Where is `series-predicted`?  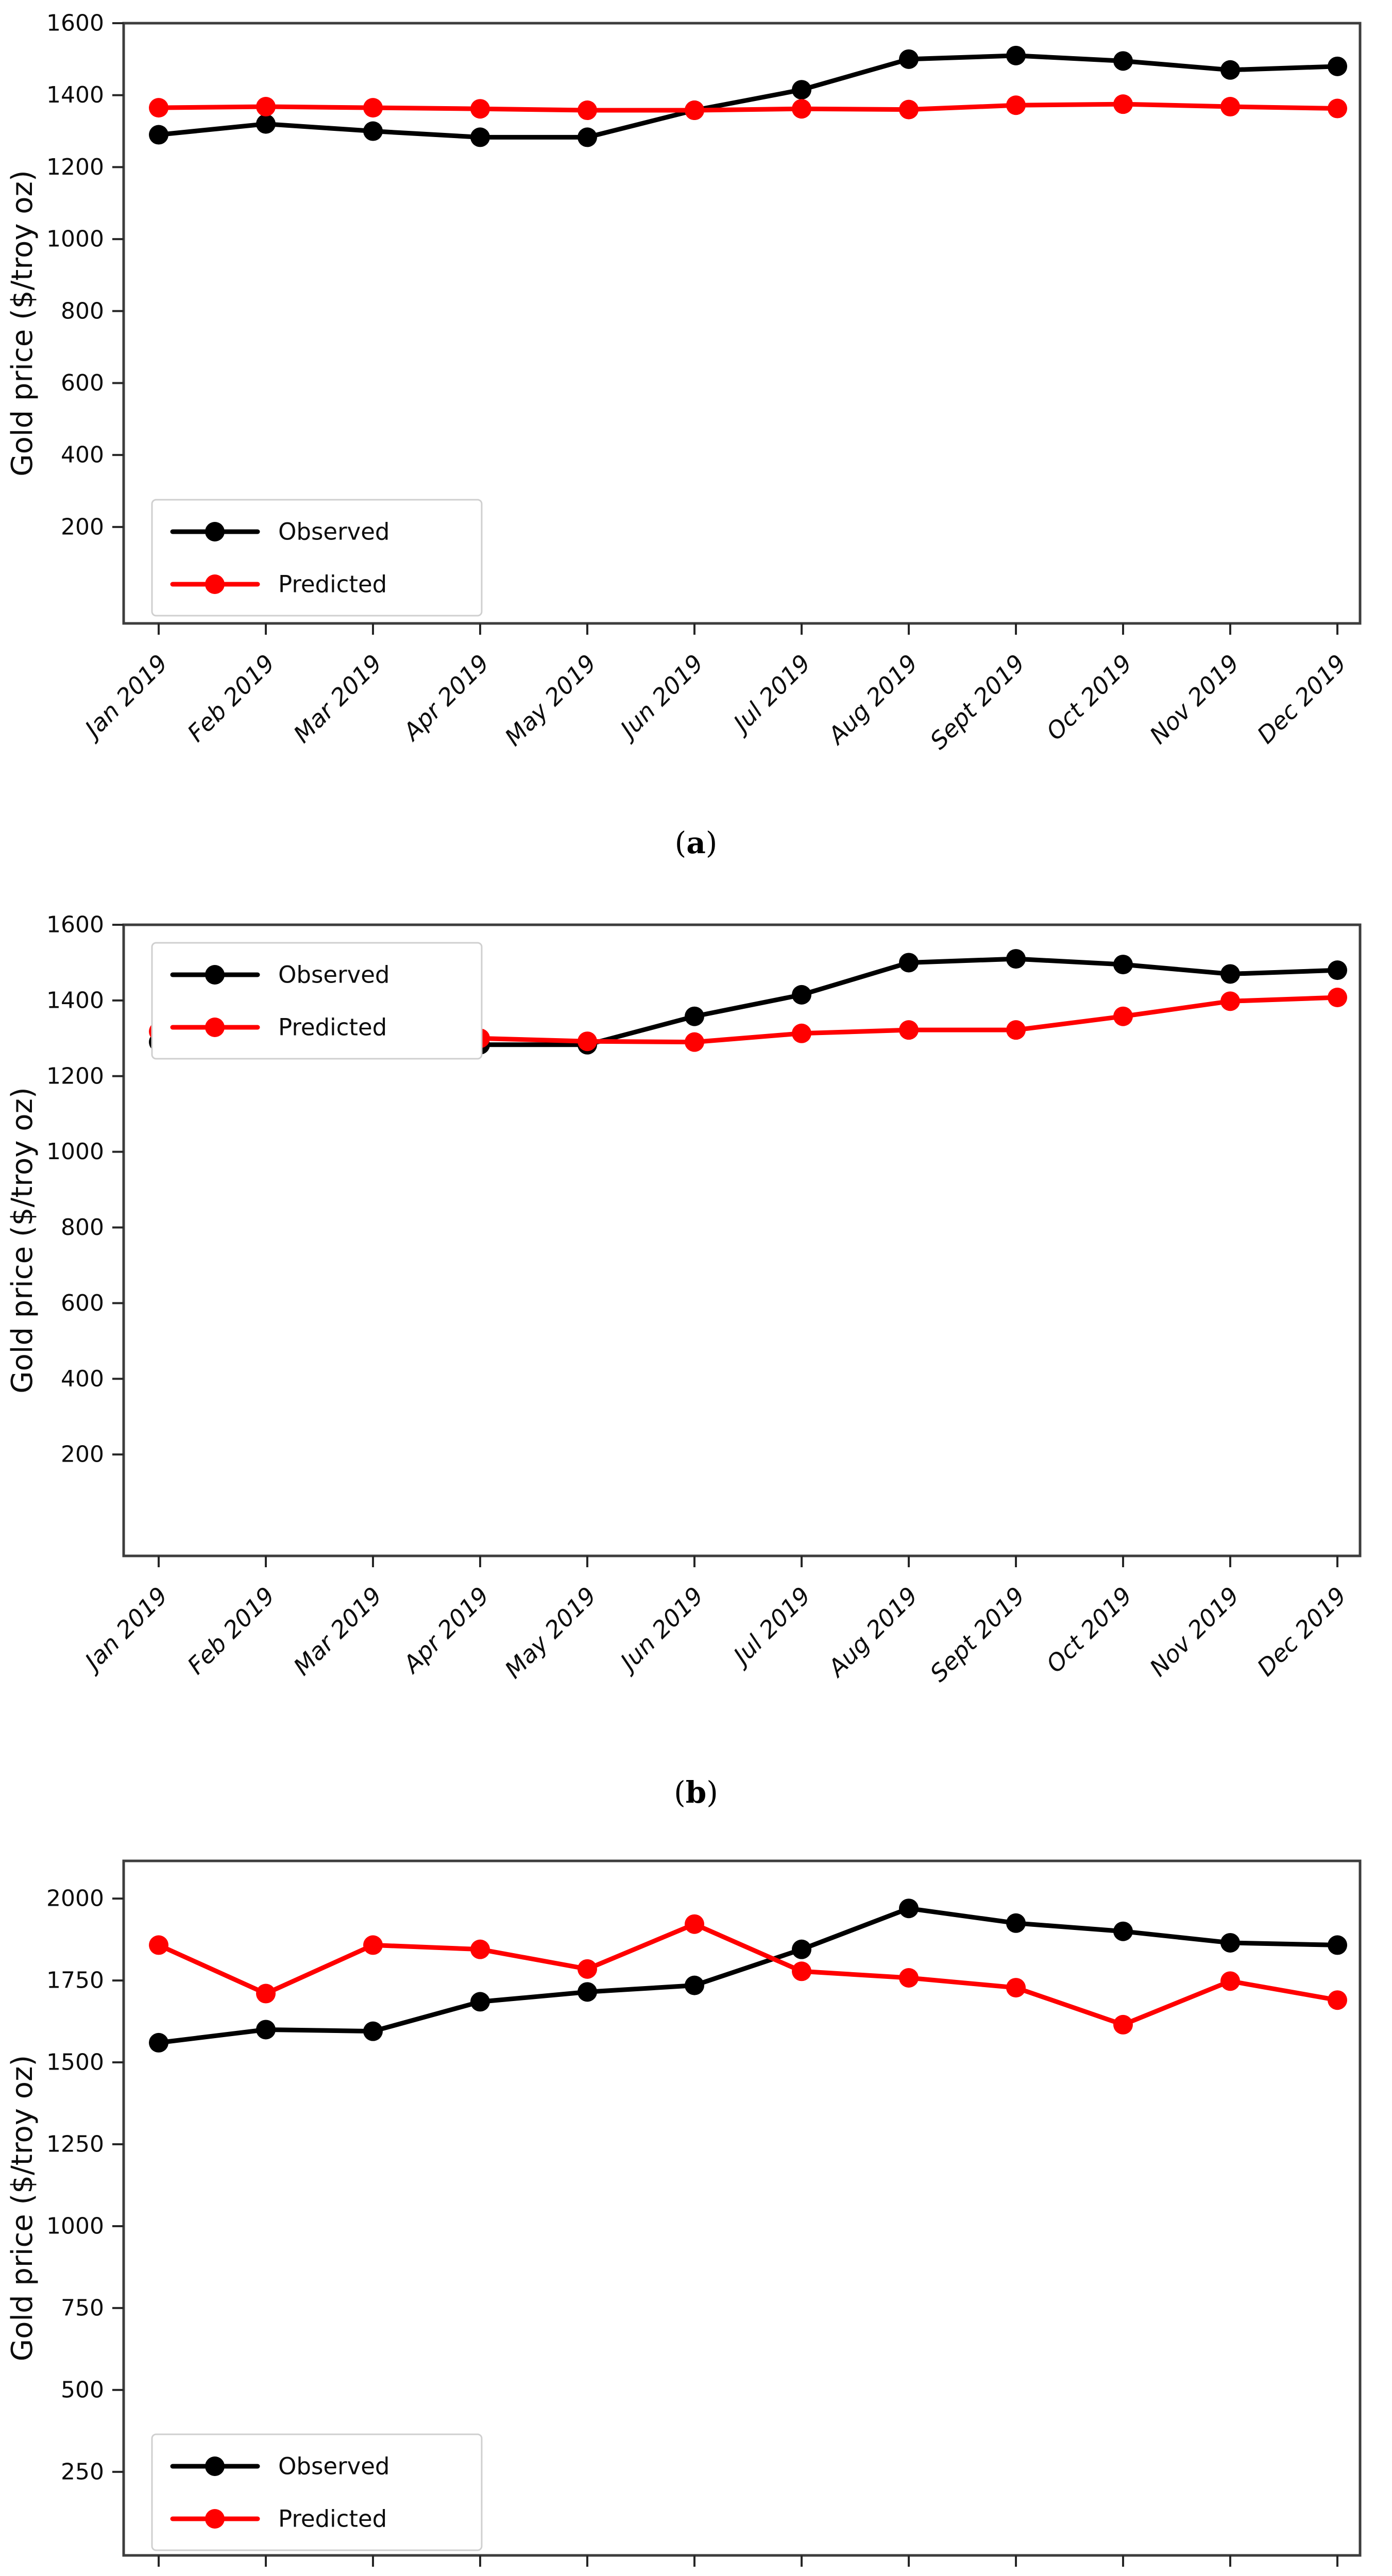 series-predicted is located at coordinates (748, 108).